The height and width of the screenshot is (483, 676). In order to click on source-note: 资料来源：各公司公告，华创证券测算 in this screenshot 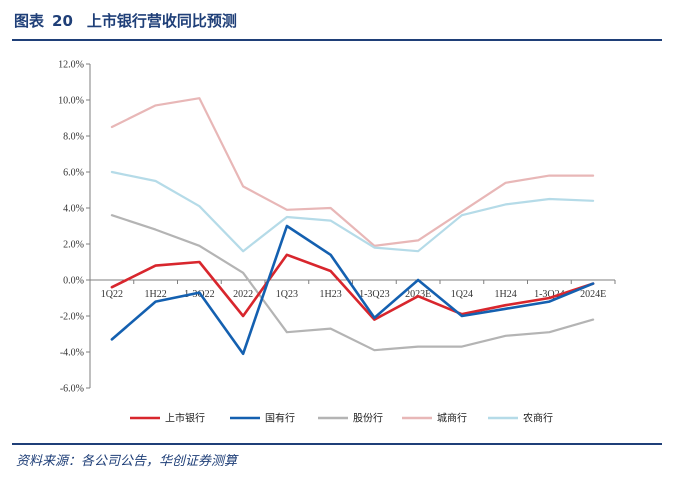, I will do `click(127, 461)`.